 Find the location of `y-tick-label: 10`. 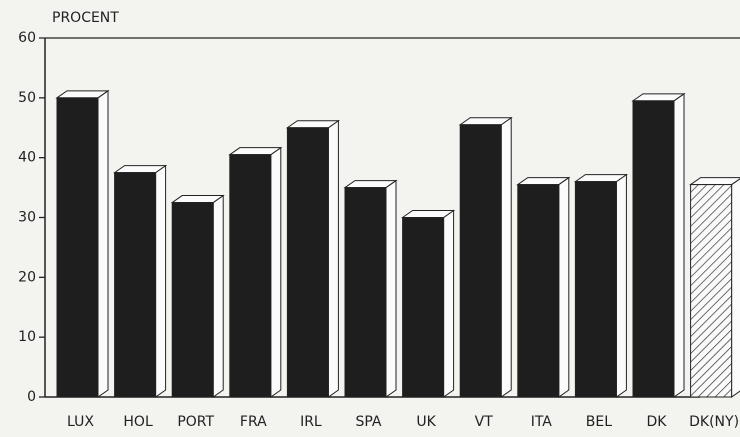

y-tick-label: 10 is located at coordinates (27, 337).